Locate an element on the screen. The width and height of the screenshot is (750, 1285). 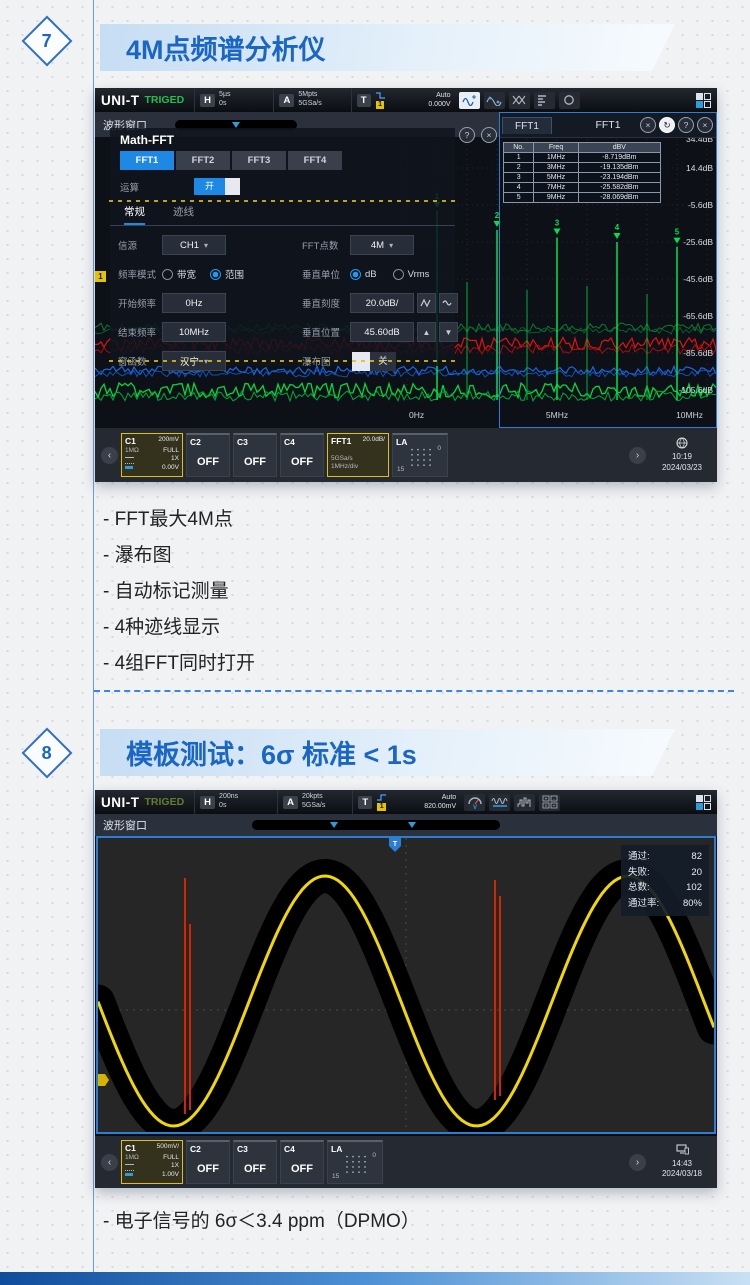
svg-text: 34.4dB is located at coordinates (699, 139).